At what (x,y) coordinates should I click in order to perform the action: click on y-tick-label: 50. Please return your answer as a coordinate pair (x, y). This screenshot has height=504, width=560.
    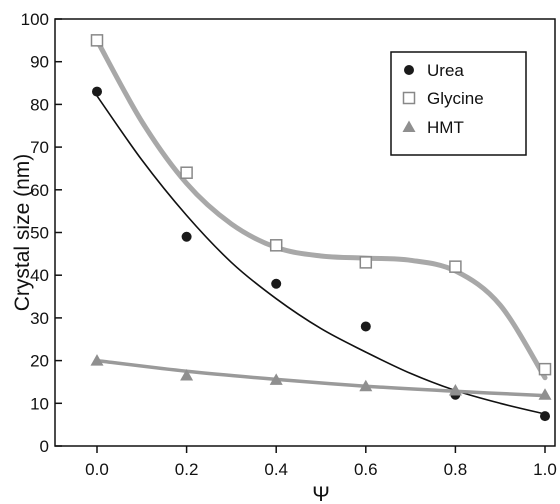
    Looking at the image, I should click on (39, 233).